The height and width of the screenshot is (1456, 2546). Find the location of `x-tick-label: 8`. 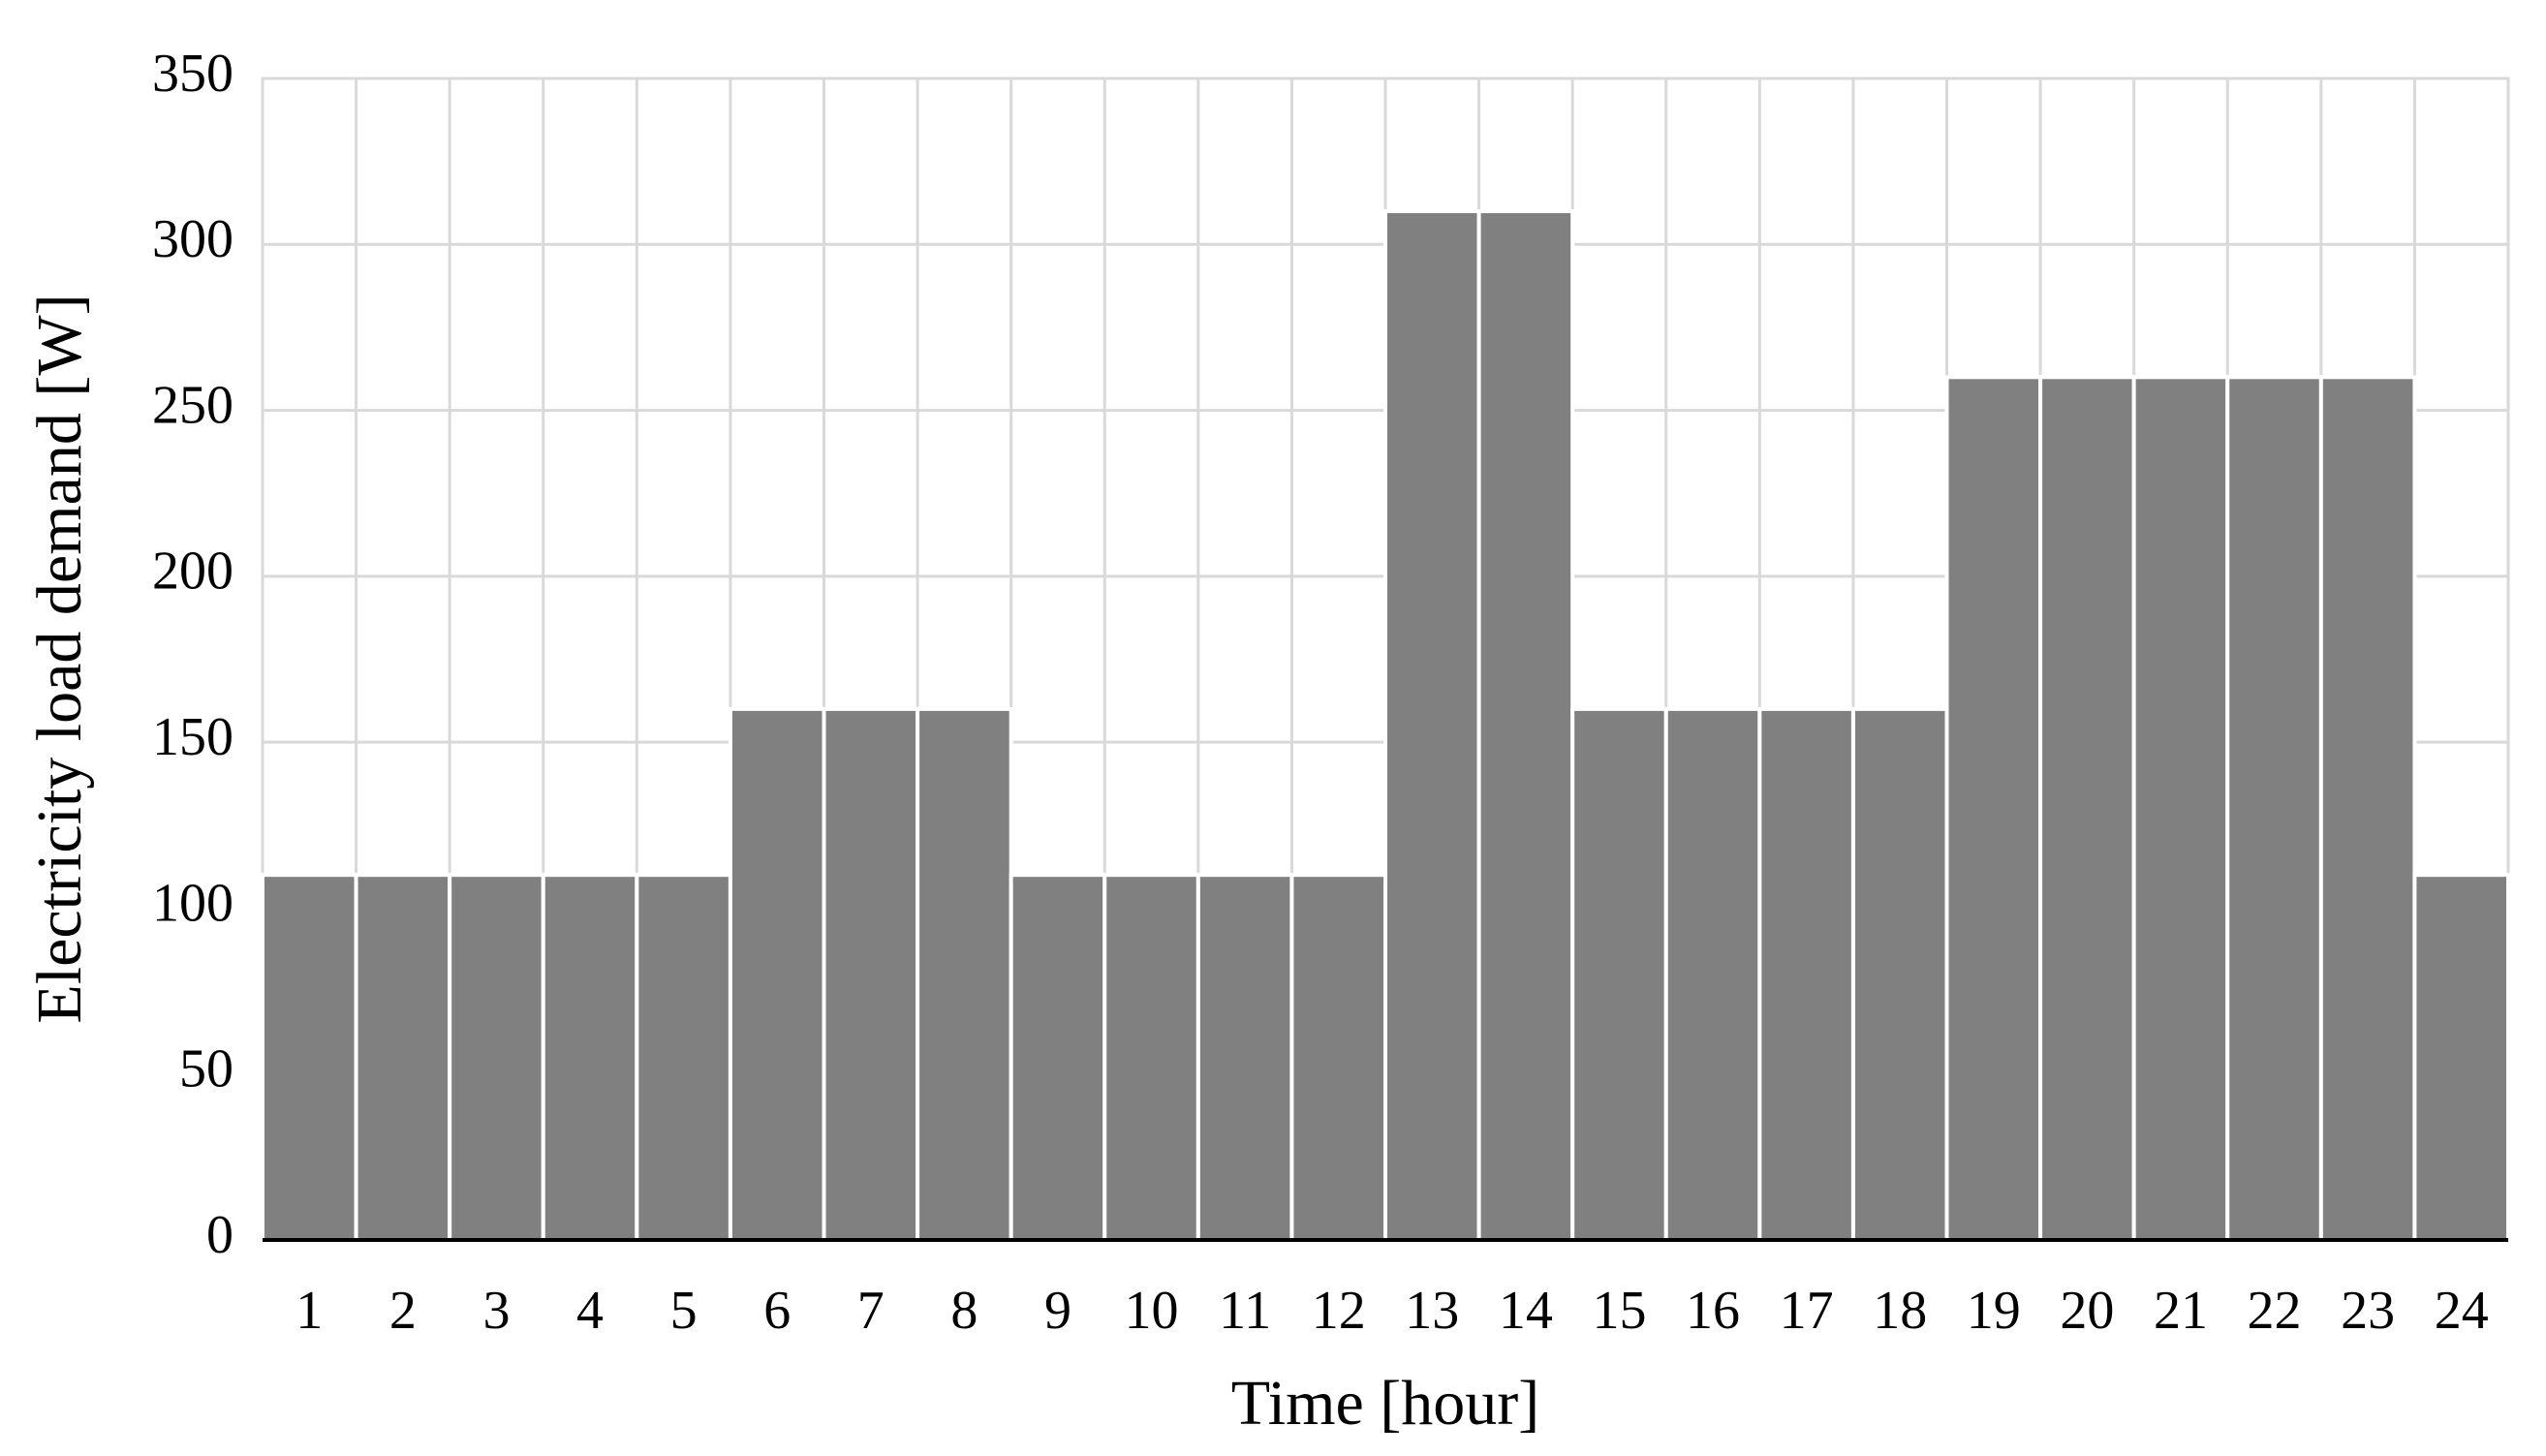

x-tick-label: 8 is located at coordinates (964, 1311).